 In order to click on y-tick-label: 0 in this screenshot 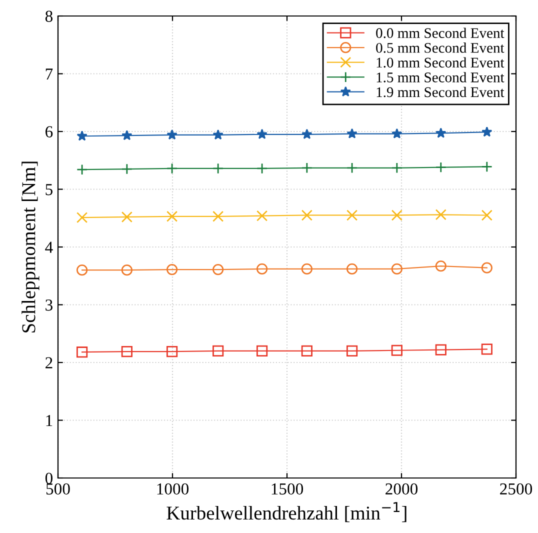, I will do `click(49, 478)`.